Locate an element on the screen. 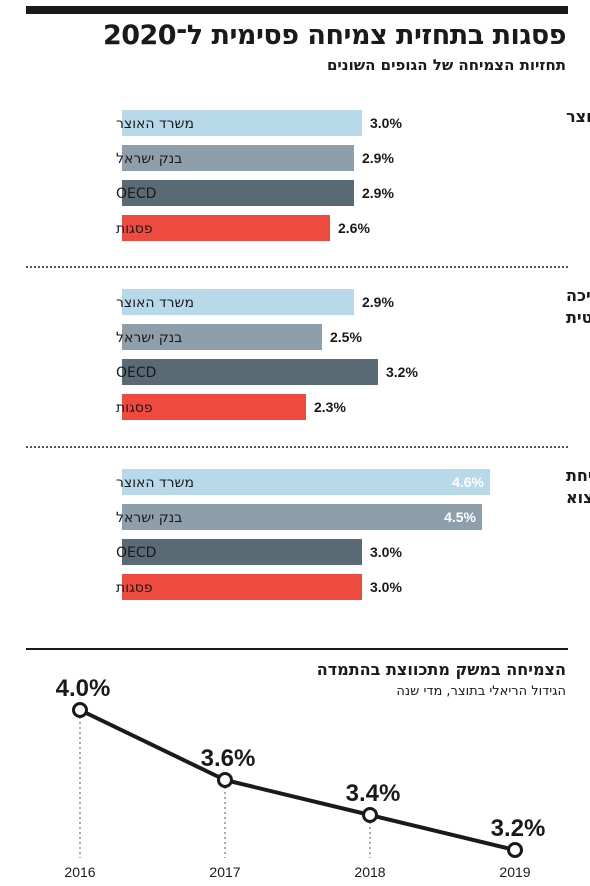 The image size is (590, 886). group-label: צמיחת הצריכה is located at coordinates (578, 295).